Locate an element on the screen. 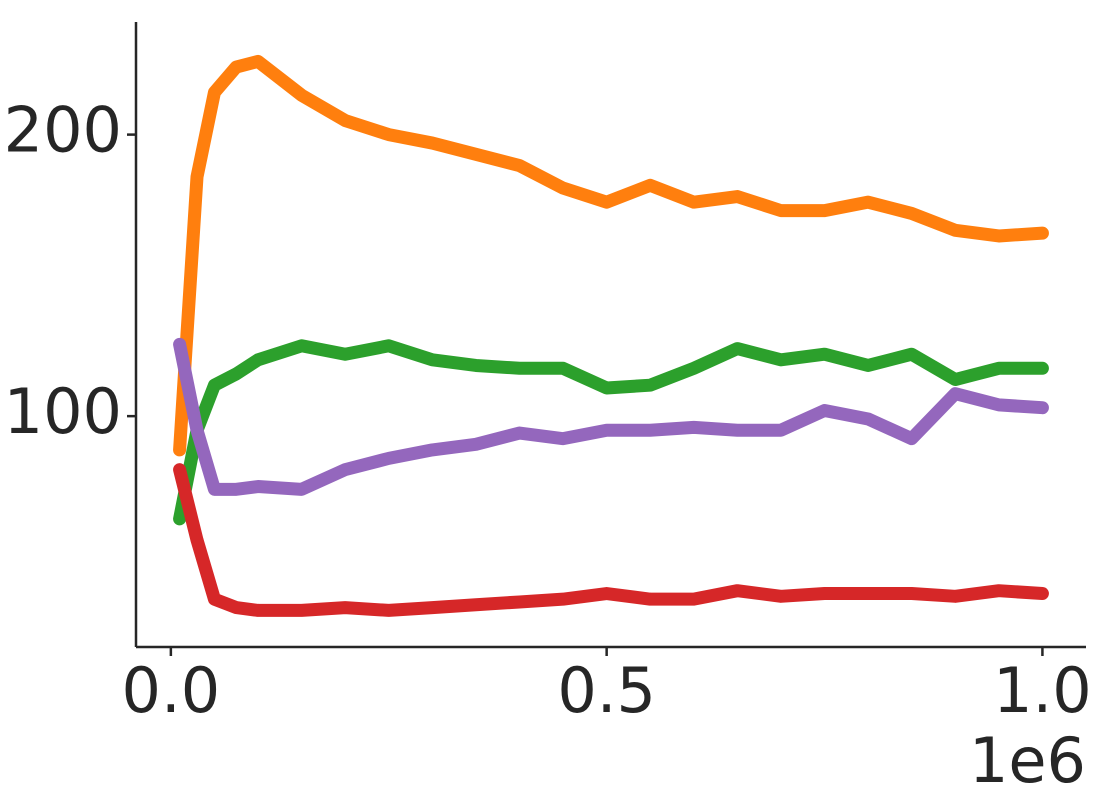 The image size is (1096, 808). x-tick-label: 1.0 is located at coordinates (1042, 690).